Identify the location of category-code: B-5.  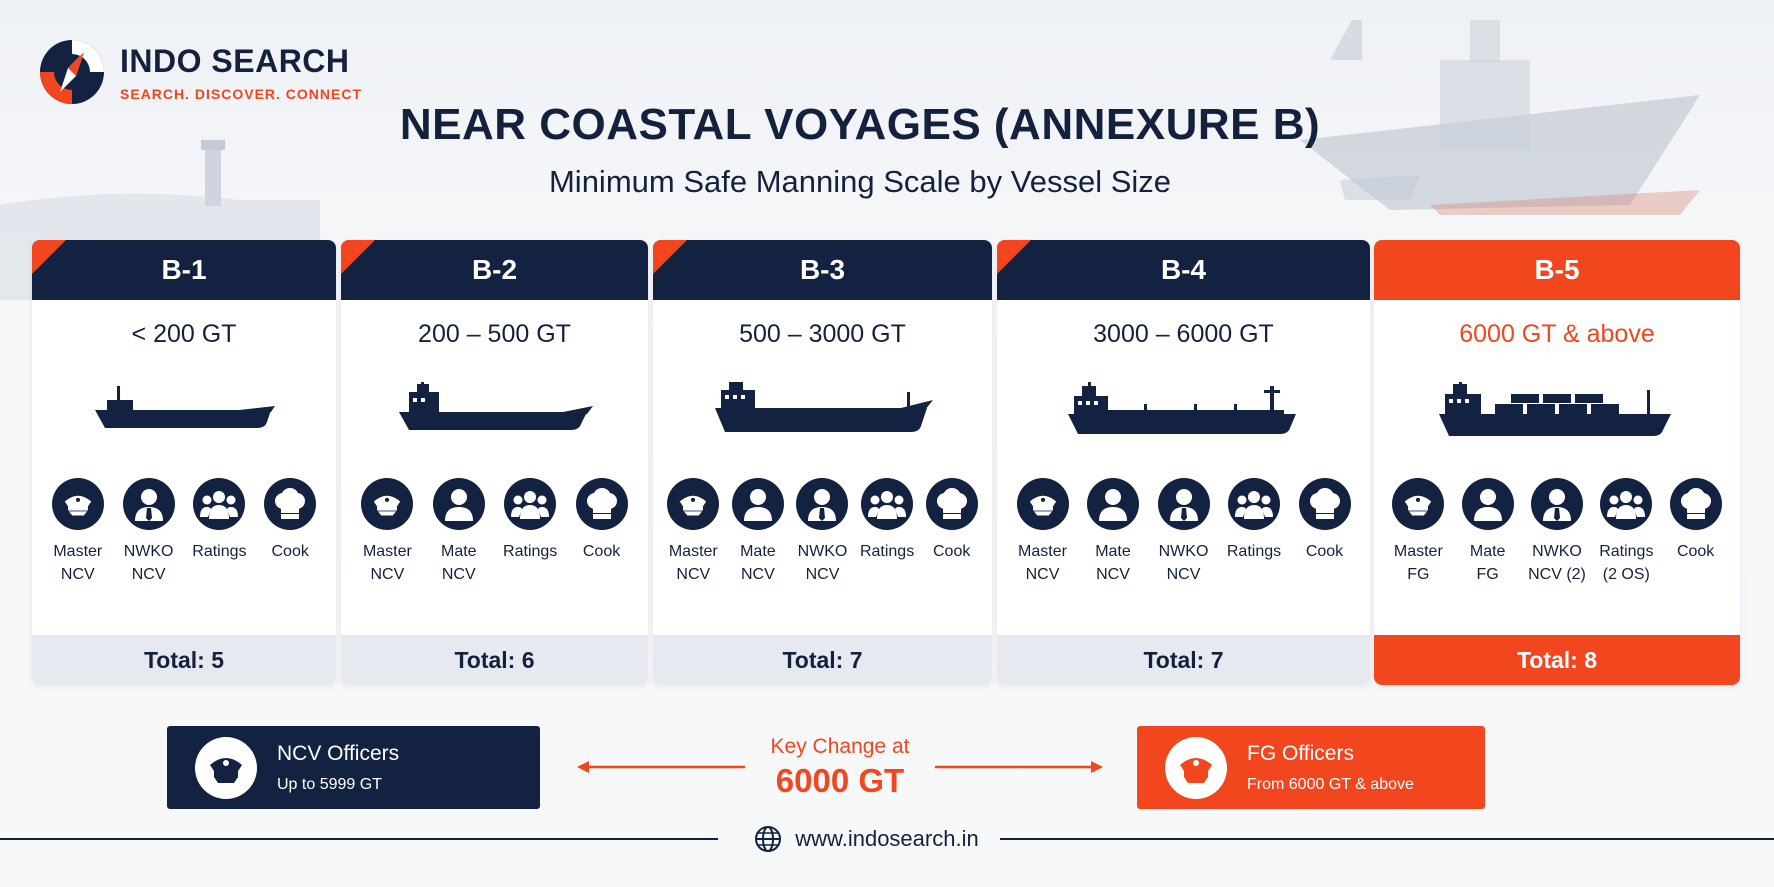
(1557, 269).